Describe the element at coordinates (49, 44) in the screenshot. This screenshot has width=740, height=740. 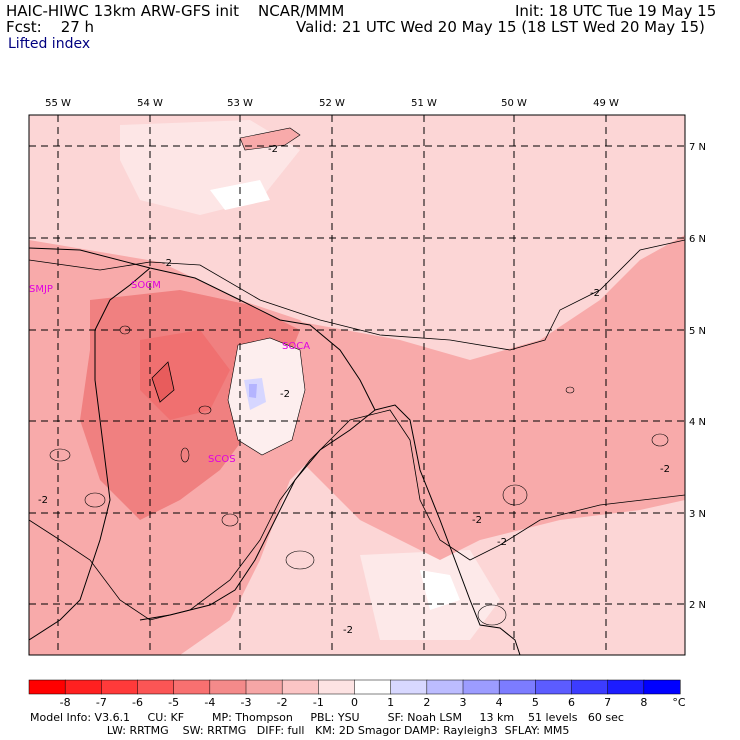
I see `field-name: Lifted index` at that location.